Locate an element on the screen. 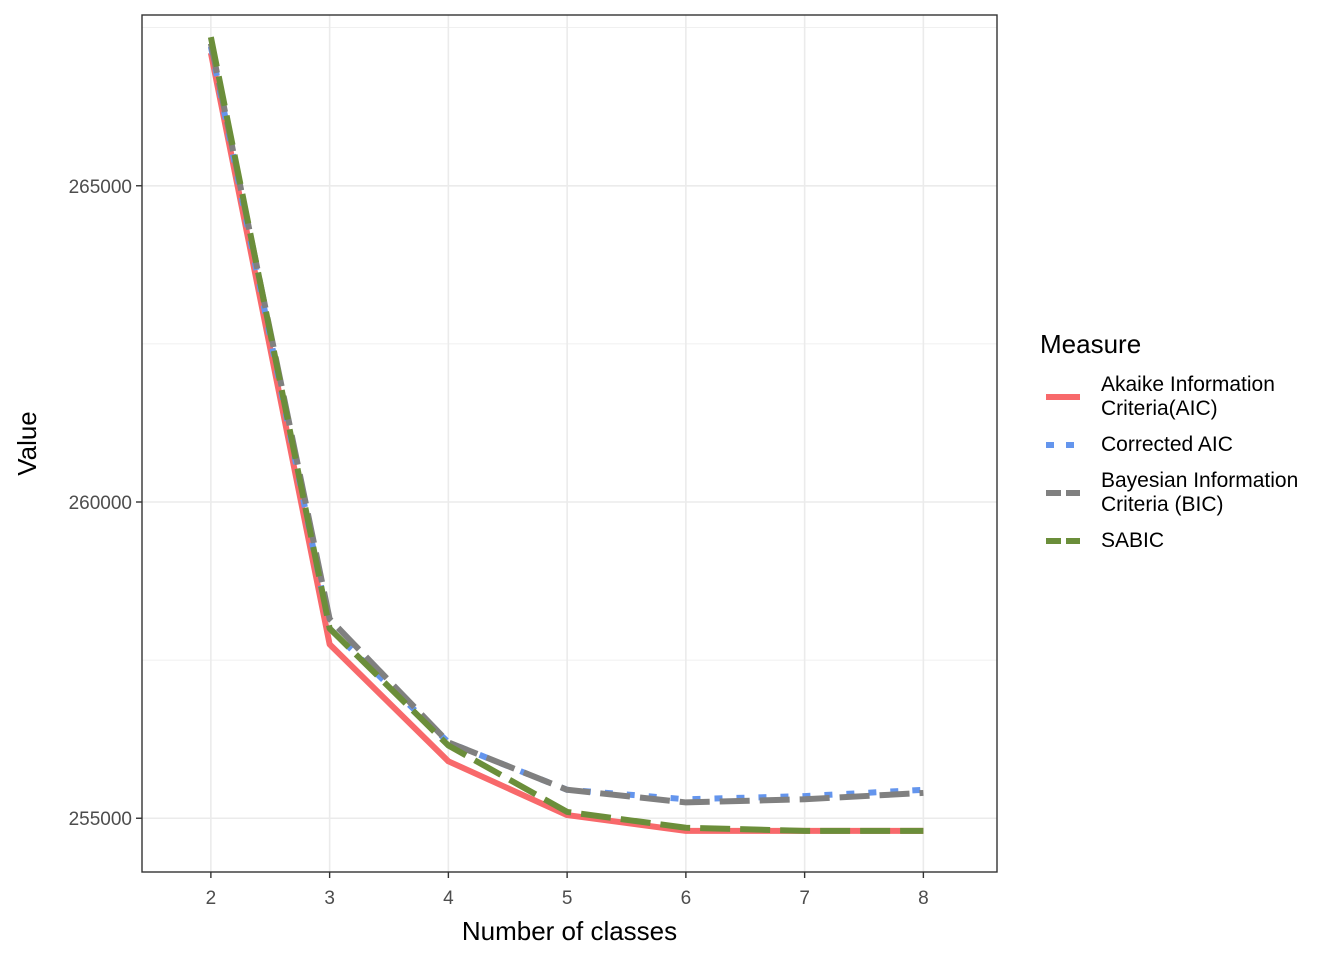 The image size is (1344, 960). y-axis: 255000 260000 265000 is located at coordinates (105, 503).